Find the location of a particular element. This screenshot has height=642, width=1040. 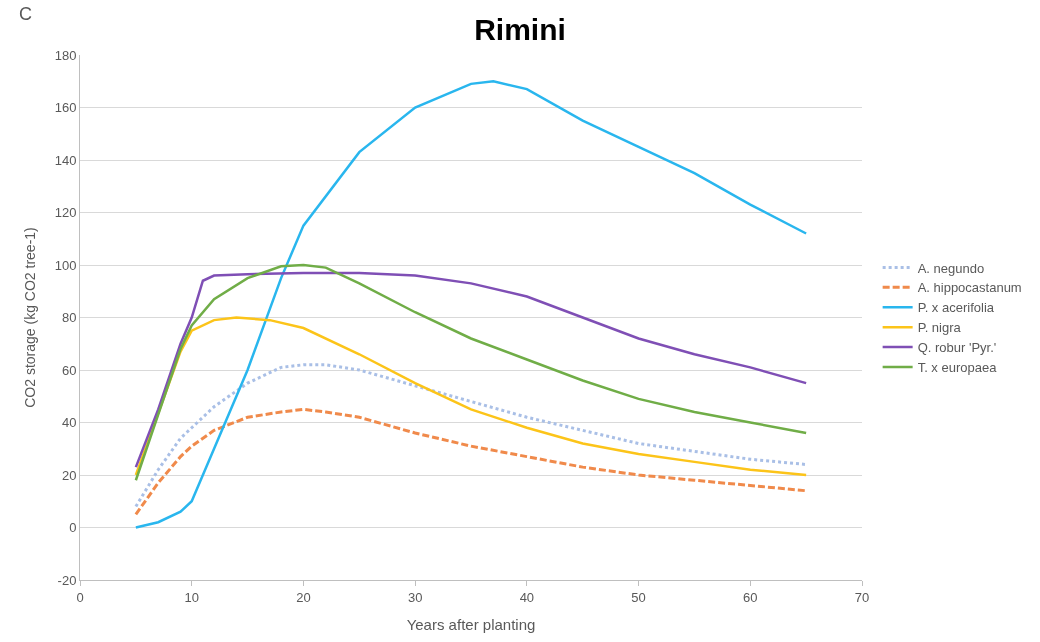

x-tick-label: 30 is located at coordinates (415, 597).